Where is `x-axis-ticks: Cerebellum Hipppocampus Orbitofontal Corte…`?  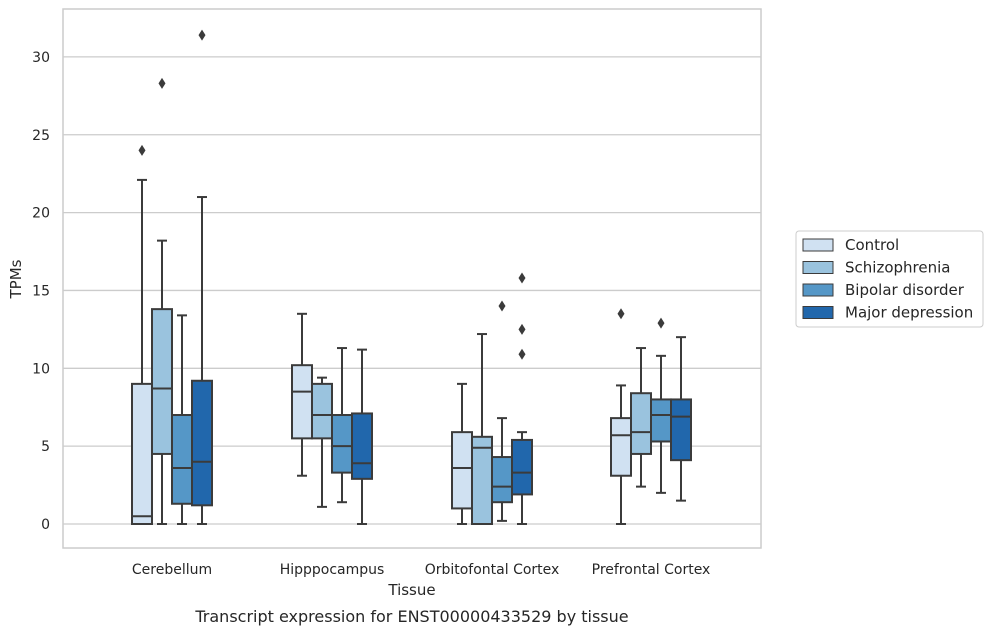 x-axis-ticks: Cerebellum Hipppocampus Orbitofontal Corte… is located at coordinates (421, 570).